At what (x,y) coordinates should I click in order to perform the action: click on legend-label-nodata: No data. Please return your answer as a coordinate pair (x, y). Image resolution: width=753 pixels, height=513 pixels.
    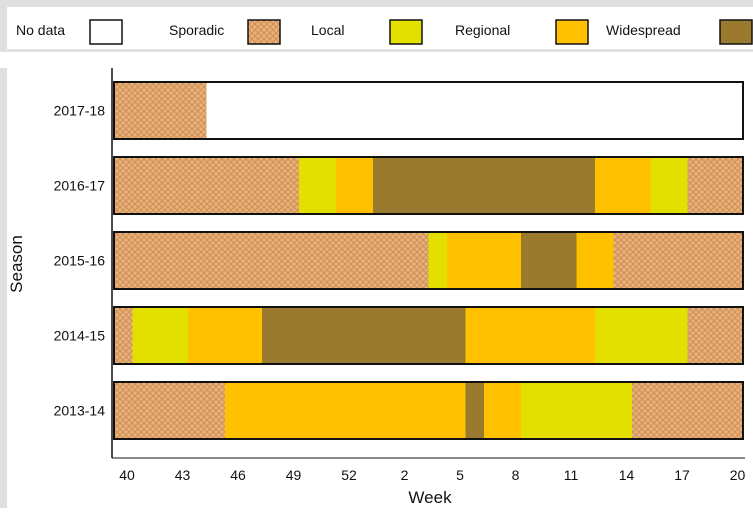
    Looking at the image, I should click on (40, 30).